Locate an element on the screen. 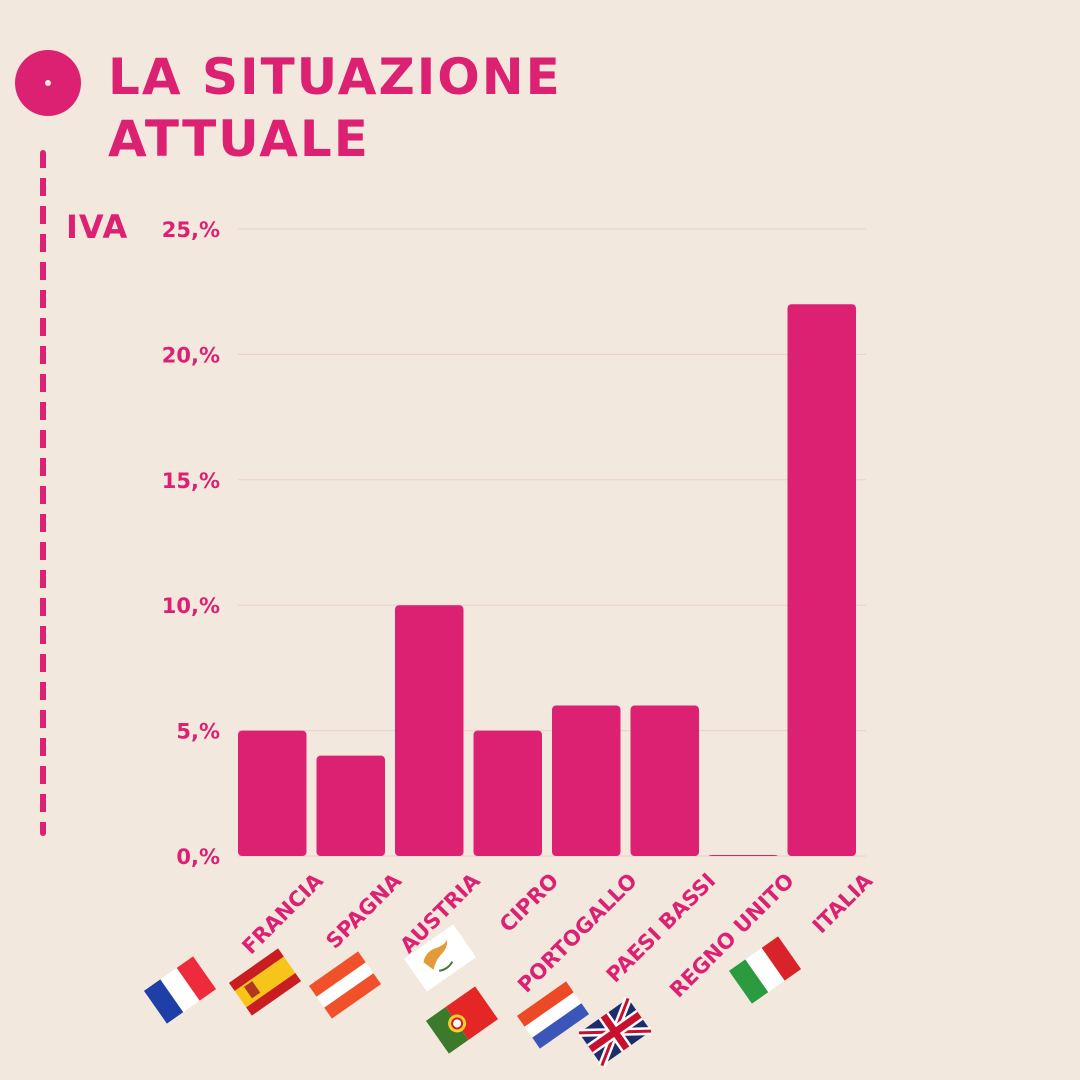 This screenshot has width=1080, height=1080. y-tick-label: 20,% is located at coordinates (191, 355).